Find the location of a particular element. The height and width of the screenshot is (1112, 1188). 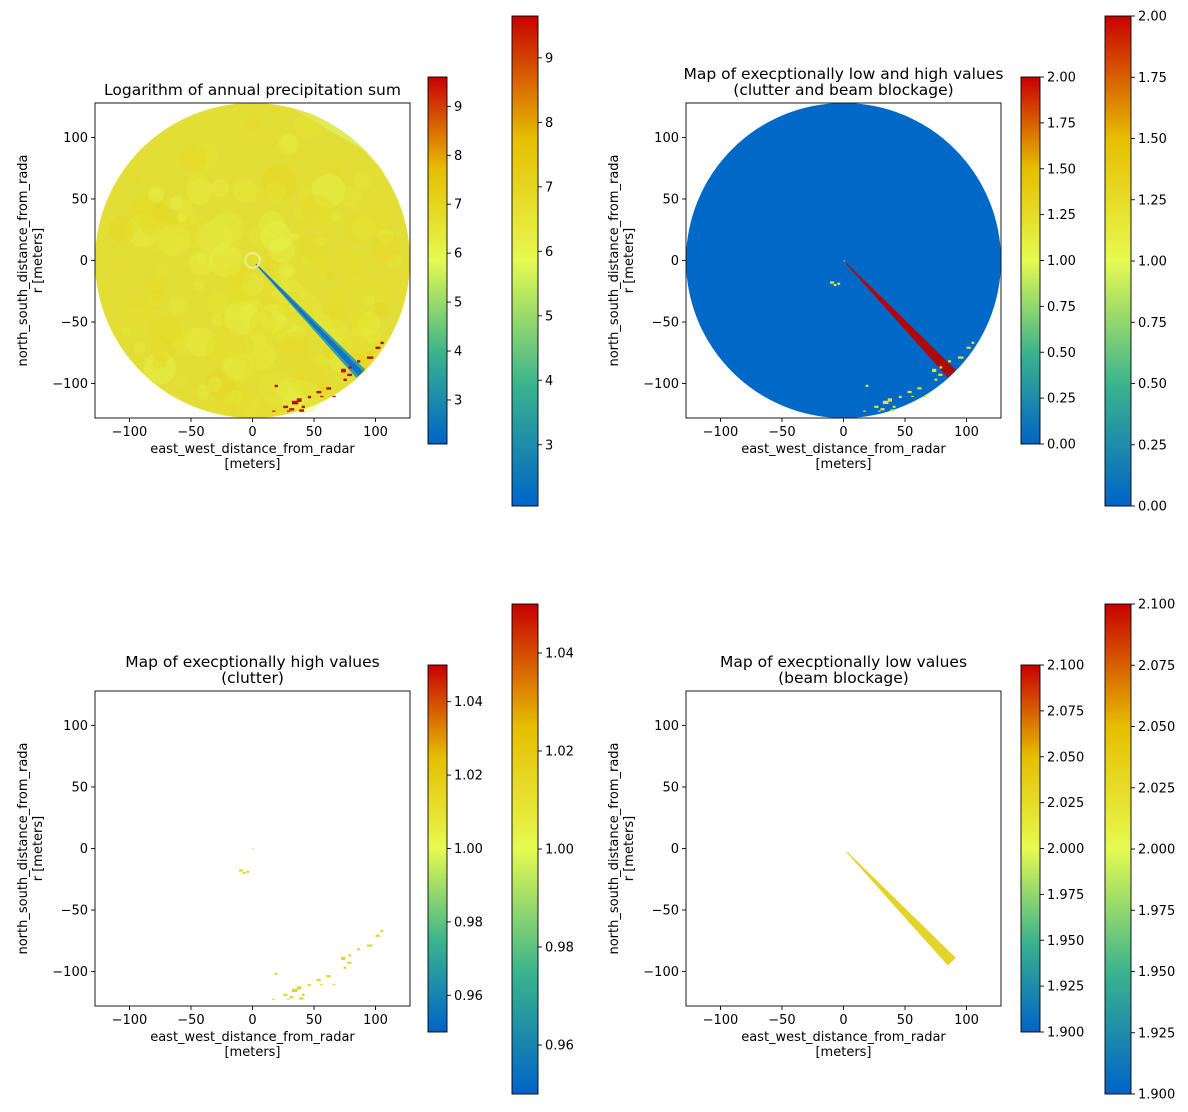

plot-title: (beam blockage) is located at coordinates (843, 678).